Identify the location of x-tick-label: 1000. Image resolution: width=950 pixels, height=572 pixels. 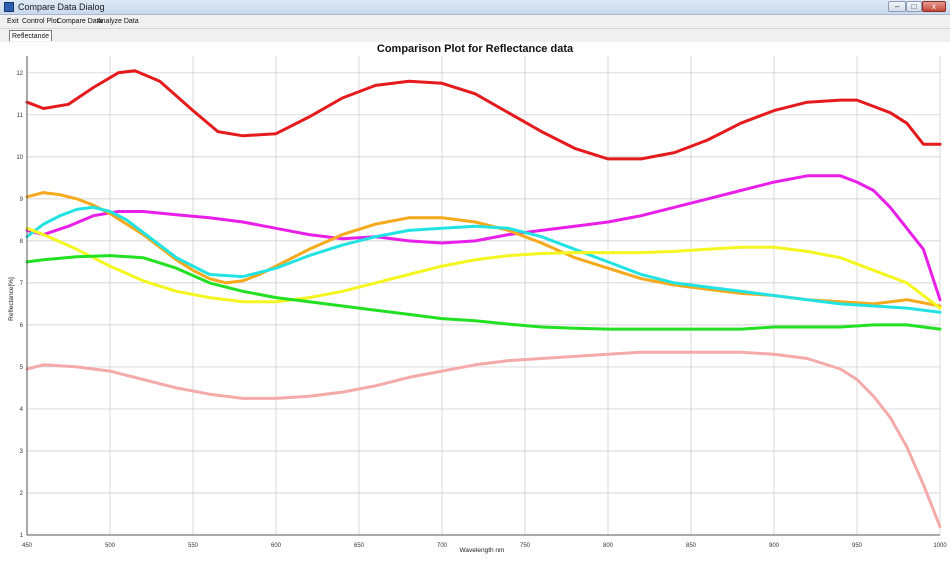
(940, 546).